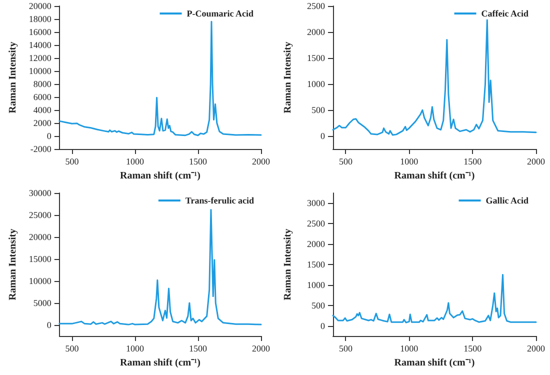 The height and width of the screenshot is (375, 550). What do you see at coordinates (40, 215) in the screenshot?
I see `y-tick-label: 25000` at bounding box center [40, 215].